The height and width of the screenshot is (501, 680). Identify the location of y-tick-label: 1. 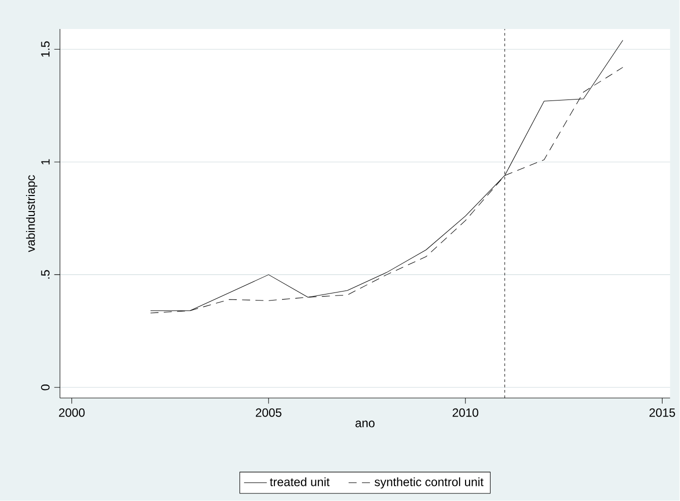
(45, 162).